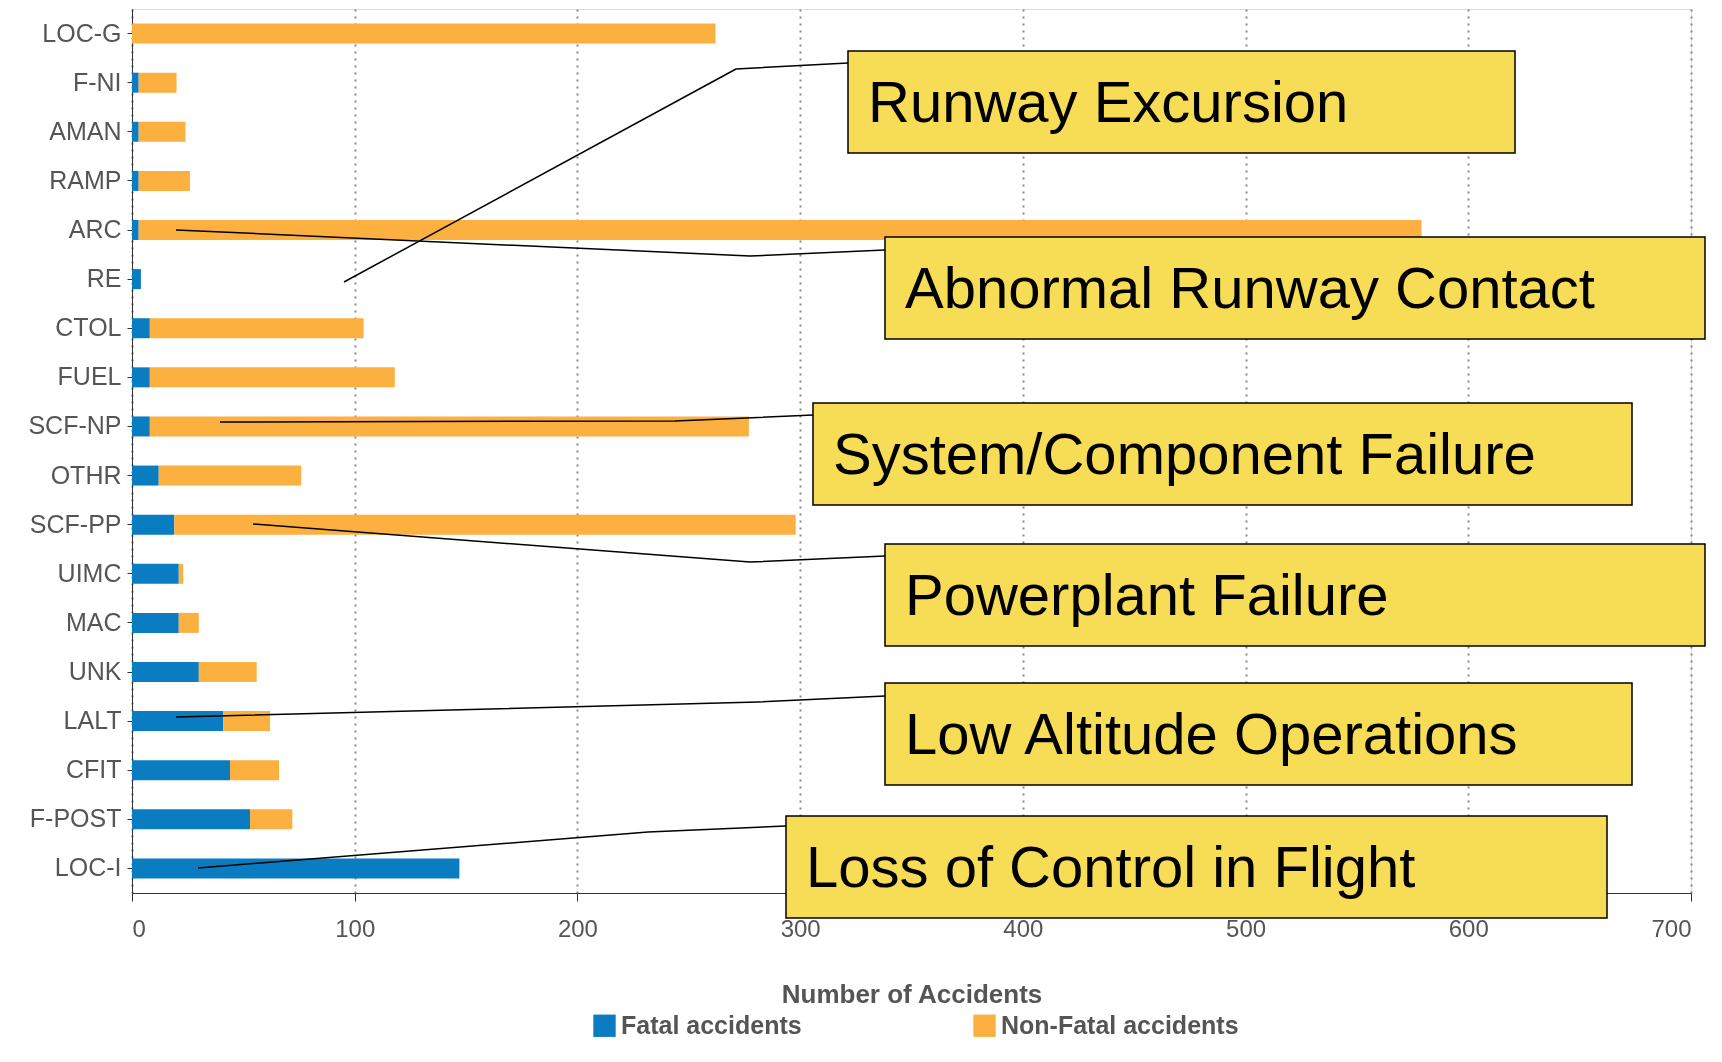 Image resolution: width=1722 pixels, height=1062 pixels. I want to click on y-tick-label: OTHR, so click(86, 474).